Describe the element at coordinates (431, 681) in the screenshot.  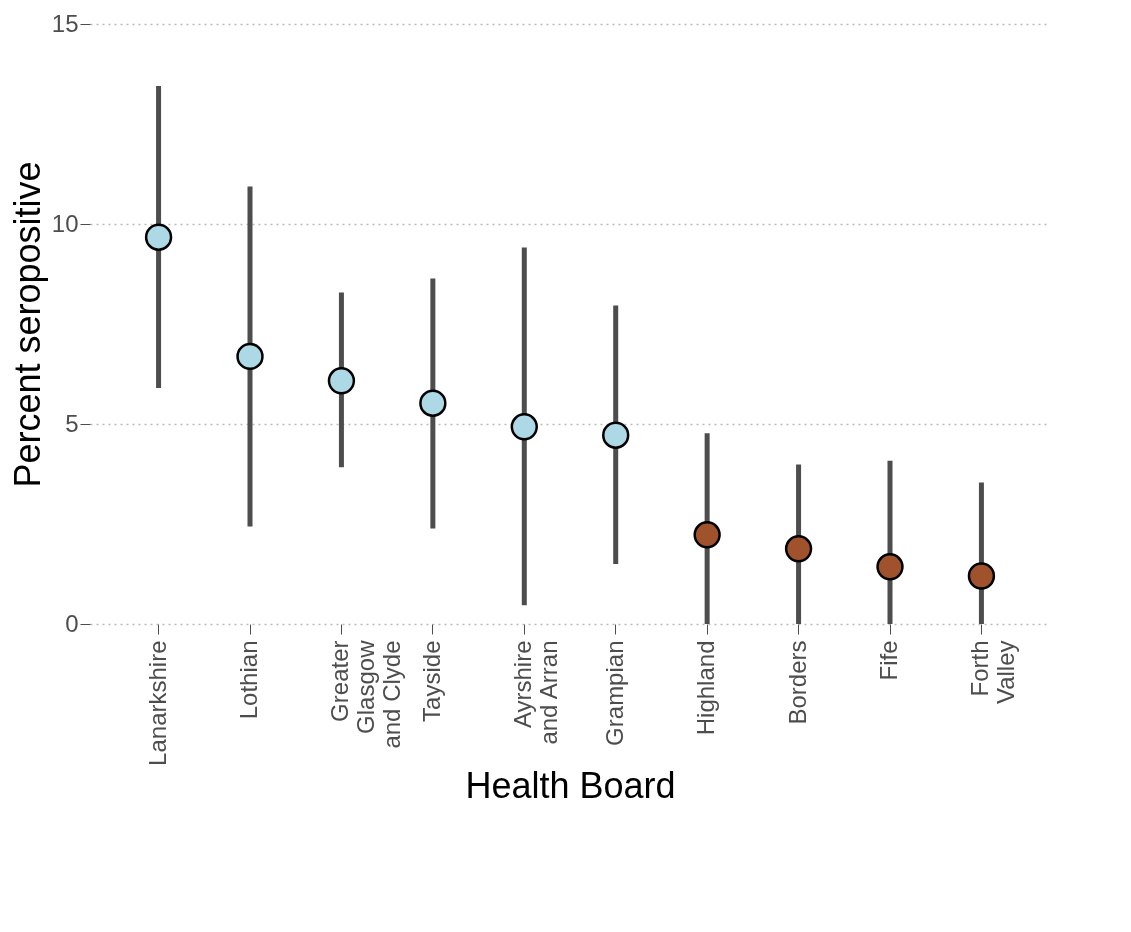
I see `x-tick-label: Tayside` at that location.